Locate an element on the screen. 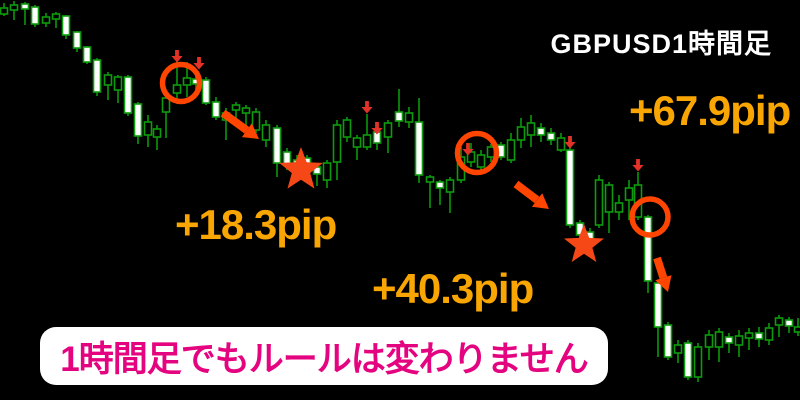  pip-gain-label-3: +67.9pip is located at coordinates (710, 110).